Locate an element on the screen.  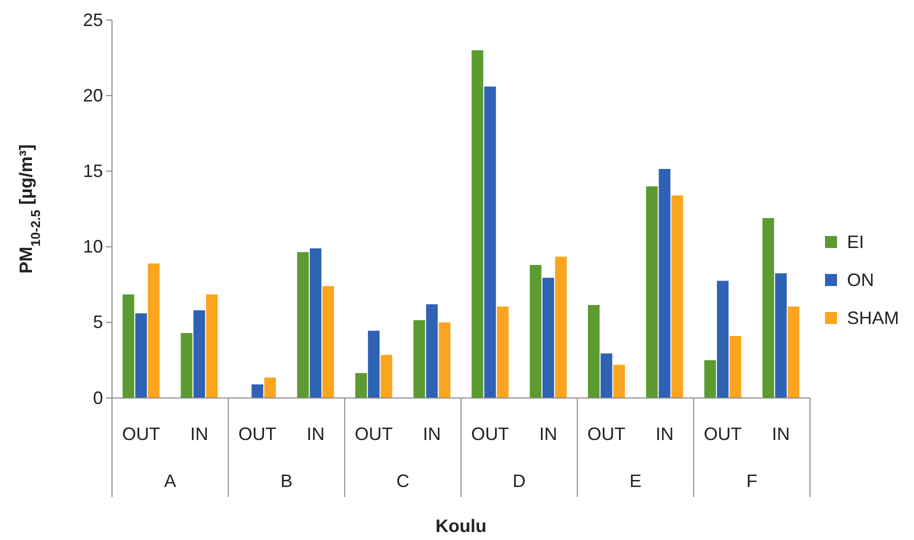
text: F is located at coordinates (752, 481).